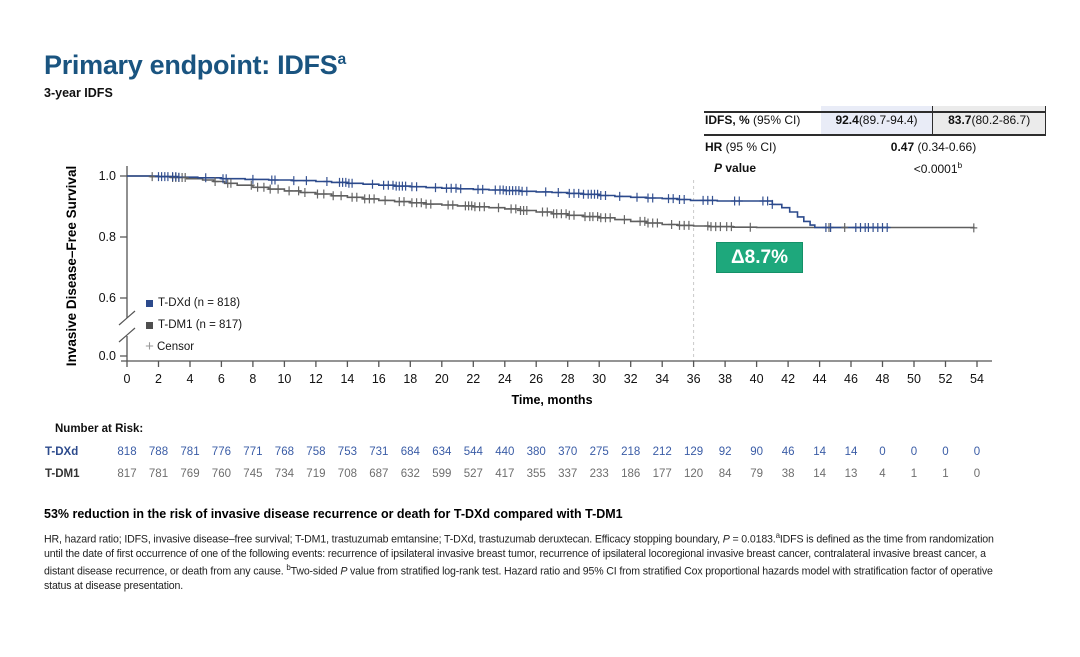  What do you see at coordinates (631, 452) in the screenshot?
I see `risk-count: 218` at bounding box center [631, 452].